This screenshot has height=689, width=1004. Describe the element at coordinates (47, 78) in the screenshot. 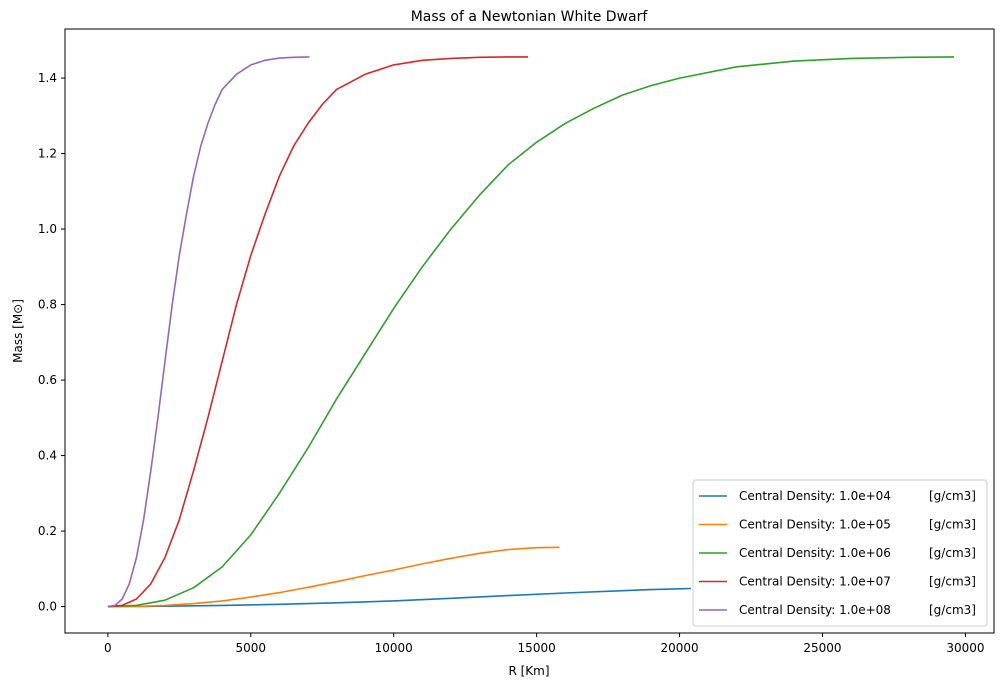

I see `y-tick-label: 1.4` at that location.